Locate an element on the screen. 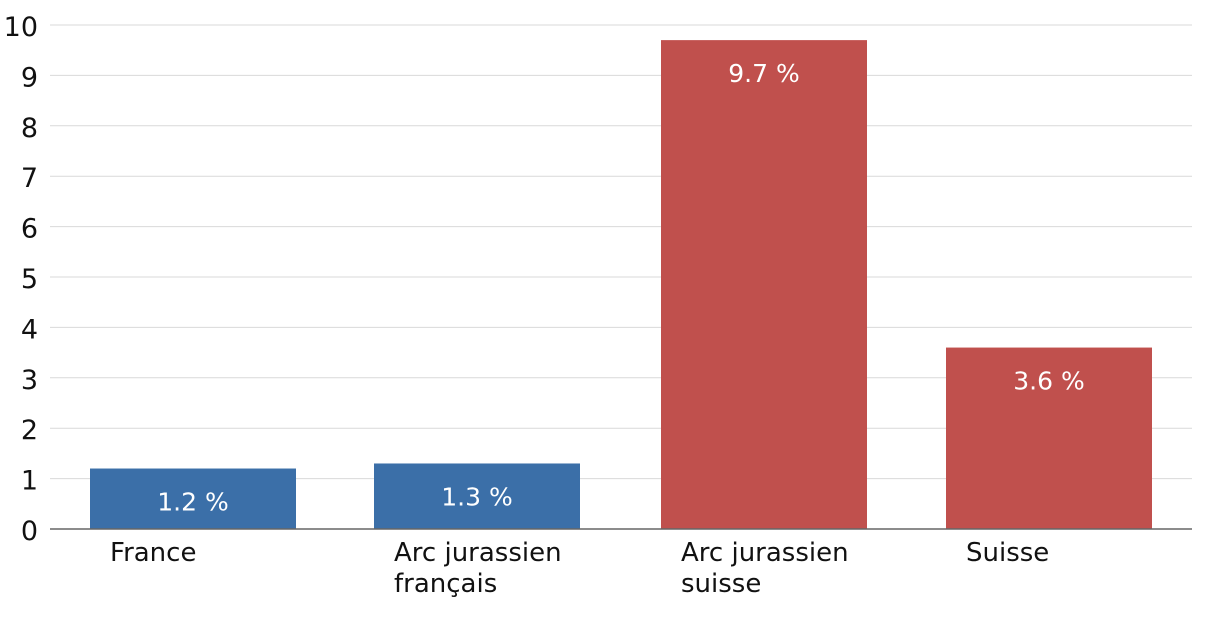 The image size is (1217, 618). data-label: 1.2 % is located at coordinates (192, 502).